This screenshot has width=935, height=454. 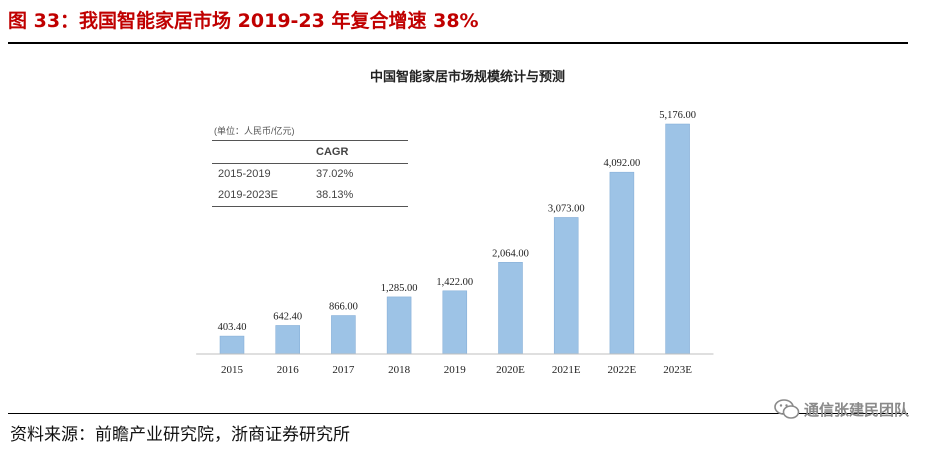 What do you see at coordinates (454, 282) in the screenshot?
I see `value-label: 1,422.00` at bounding box center [454, 282].